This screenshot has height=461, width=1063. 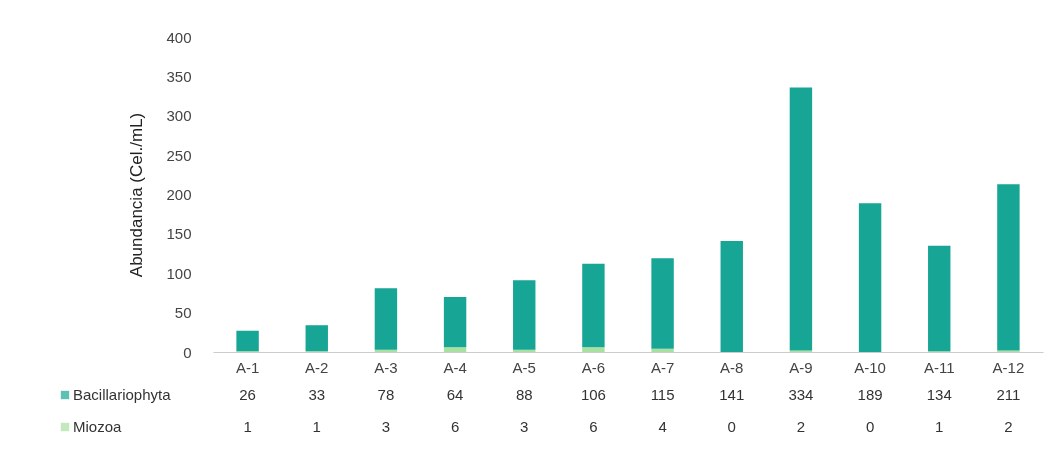 What do you see at coordinates (1008, 394) in the screenshot?
I see `data-label: 211` at bounding box center [1008, 394].